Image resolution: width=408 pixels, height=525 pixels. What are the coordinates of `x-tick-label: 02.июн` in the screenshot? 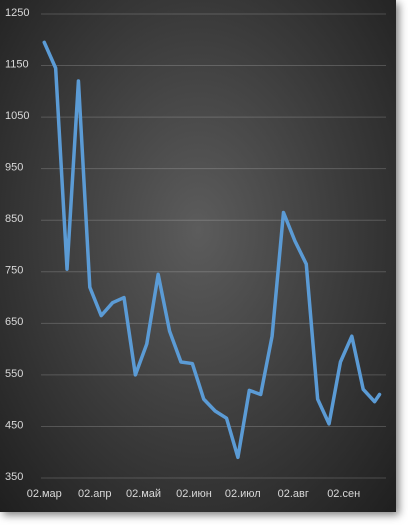 It's located at (194, 494).